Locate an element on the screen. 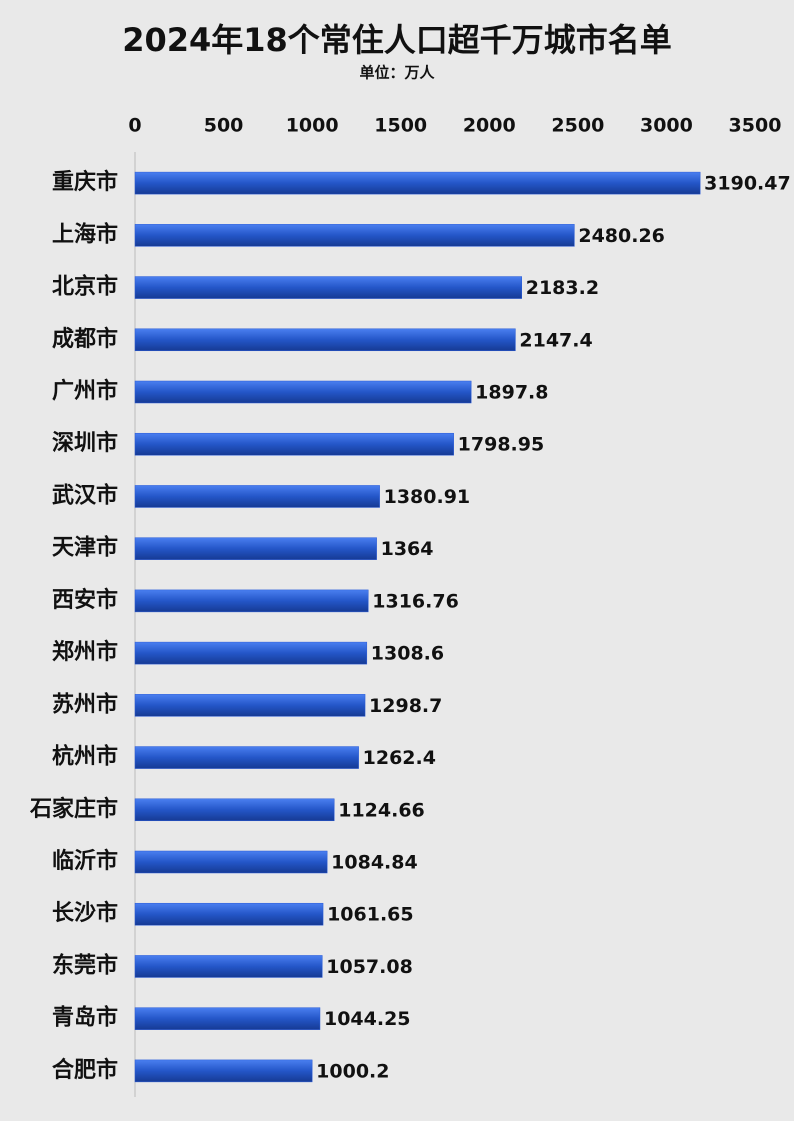 This screenshot has height=1121, width=794. y-tick-label: 石家庄市 is located at coordinates (73, 809).